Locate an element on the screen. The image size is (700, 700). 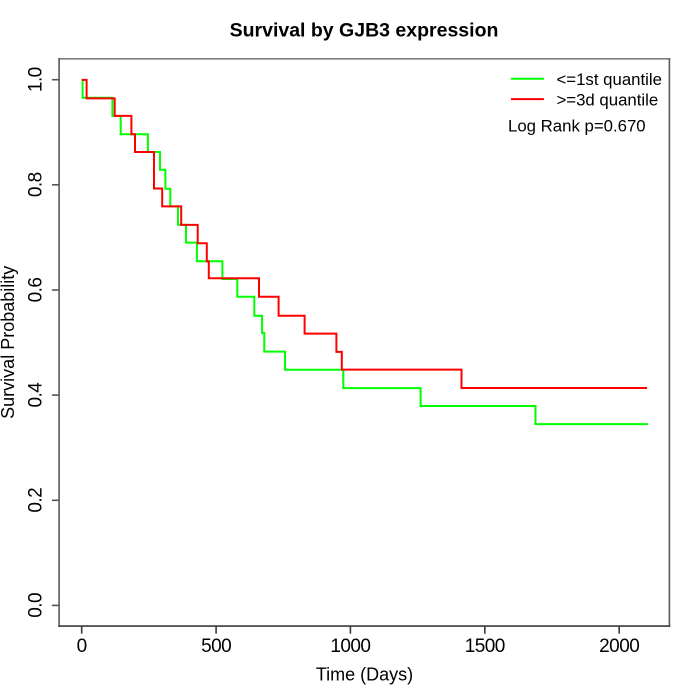
svg-text: 0.8 is located at coordinates (36, 184).